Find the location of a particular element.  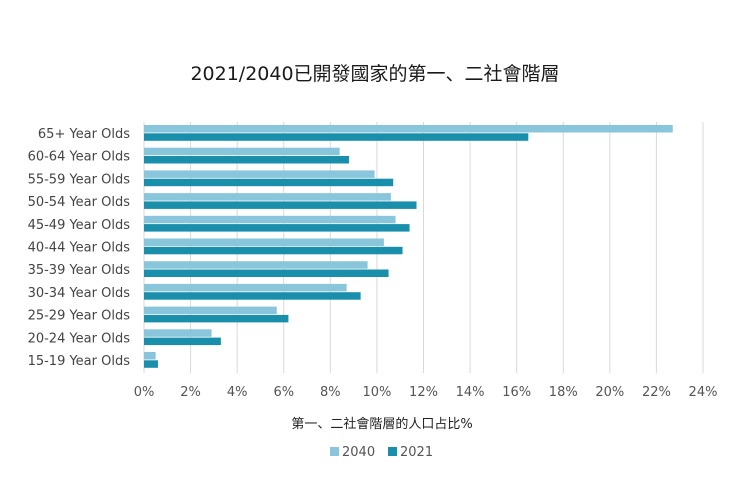

category-label: 20-24 Year Olds is located at coordinates (79, 338).